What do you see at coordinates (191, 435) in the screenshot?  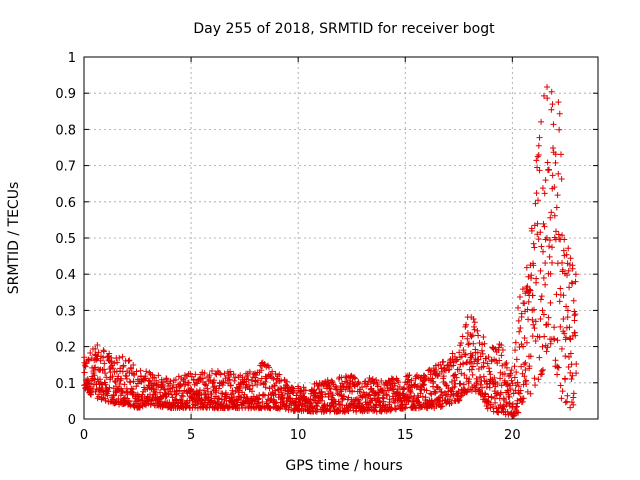 I see `x-tick-label: 5` at bounding box center [191, 435].